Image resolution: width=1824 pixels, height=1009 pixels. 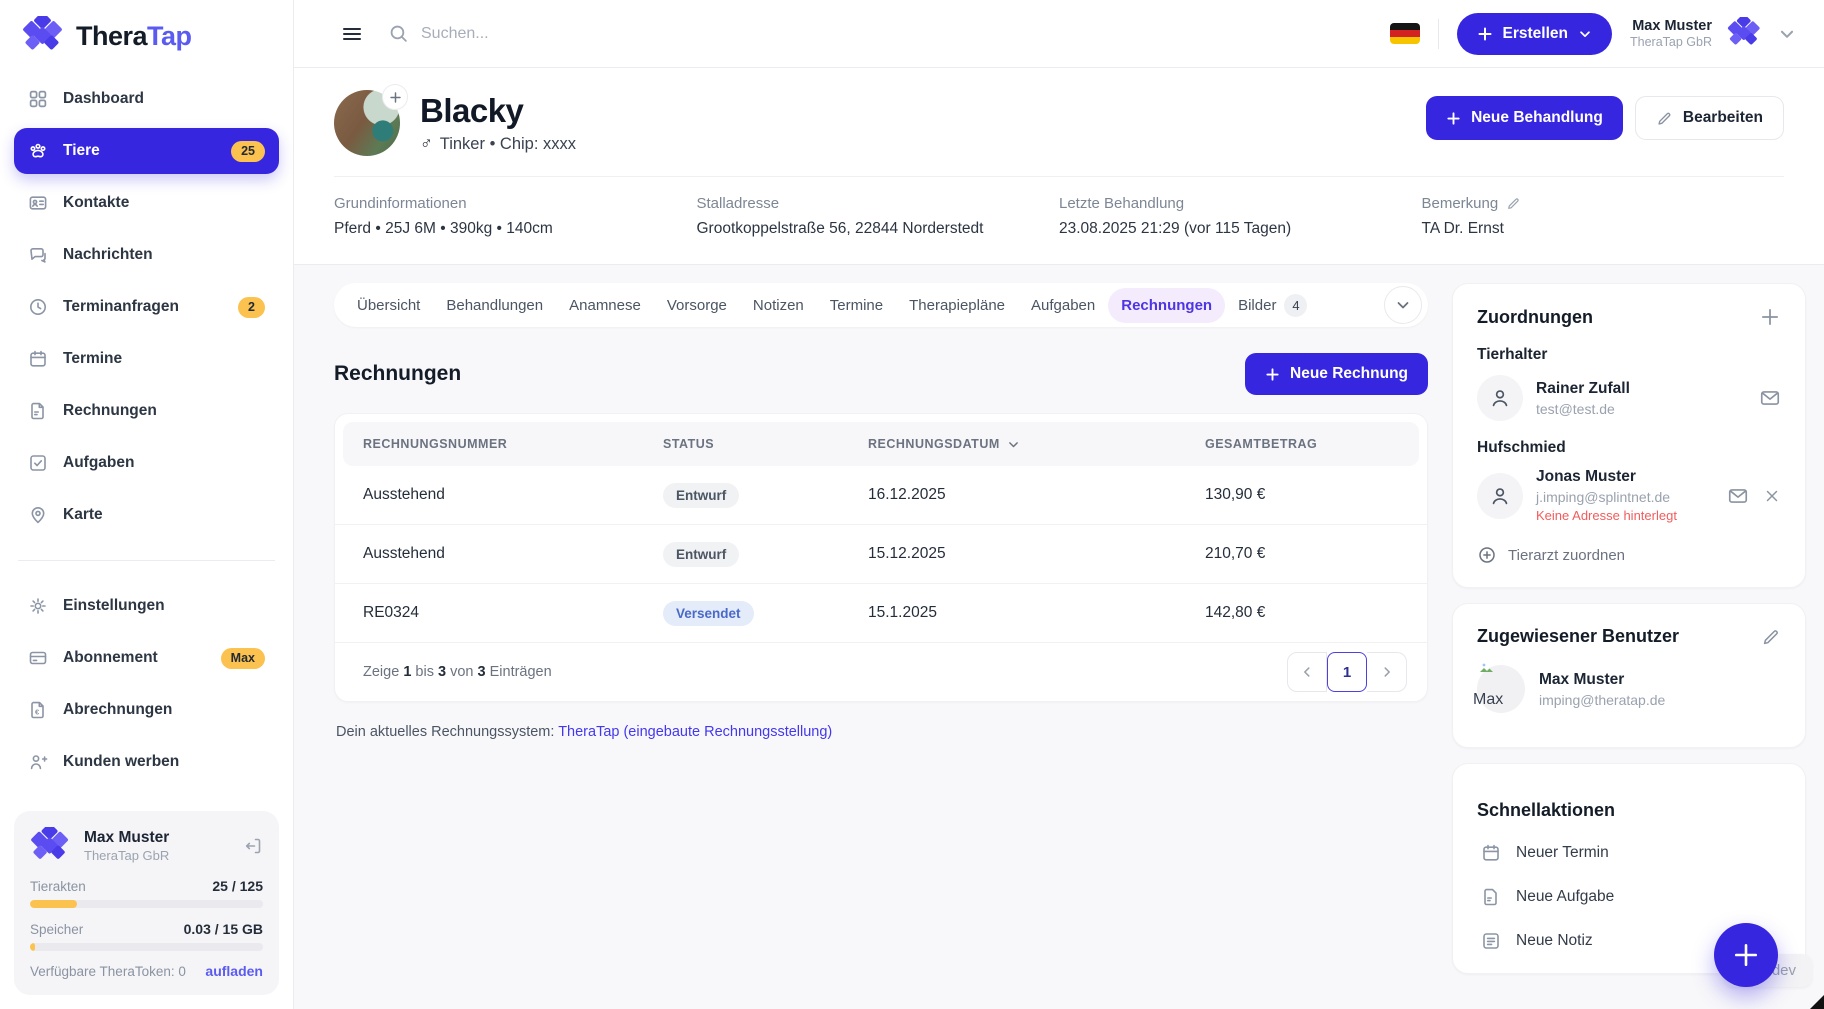 I want to click on quick-action-new-termin: Neuer Termin, so click(x=1631, y=853).